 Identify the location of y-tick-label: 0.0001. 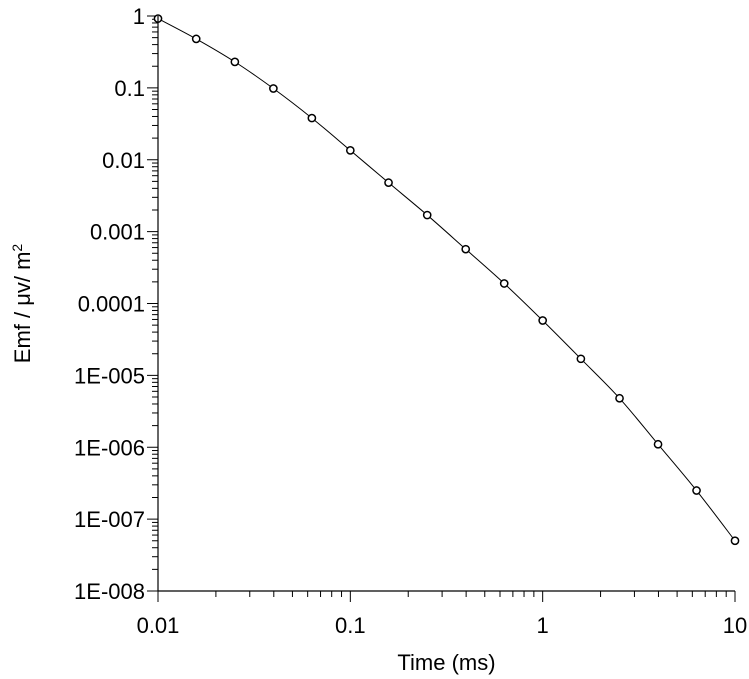
(111, 304).